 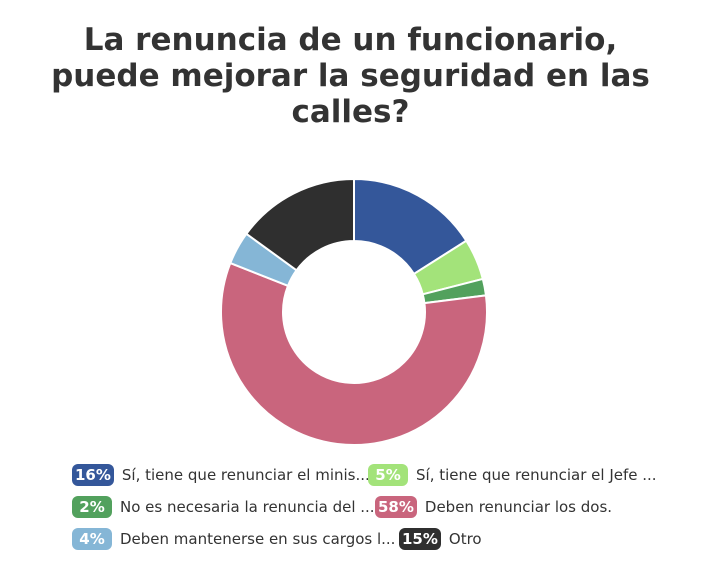 What do you see at coordinates (92, 507) in the screenshot?
I see `legend-percent-badge: 2%` at bounding box center [92, 507].